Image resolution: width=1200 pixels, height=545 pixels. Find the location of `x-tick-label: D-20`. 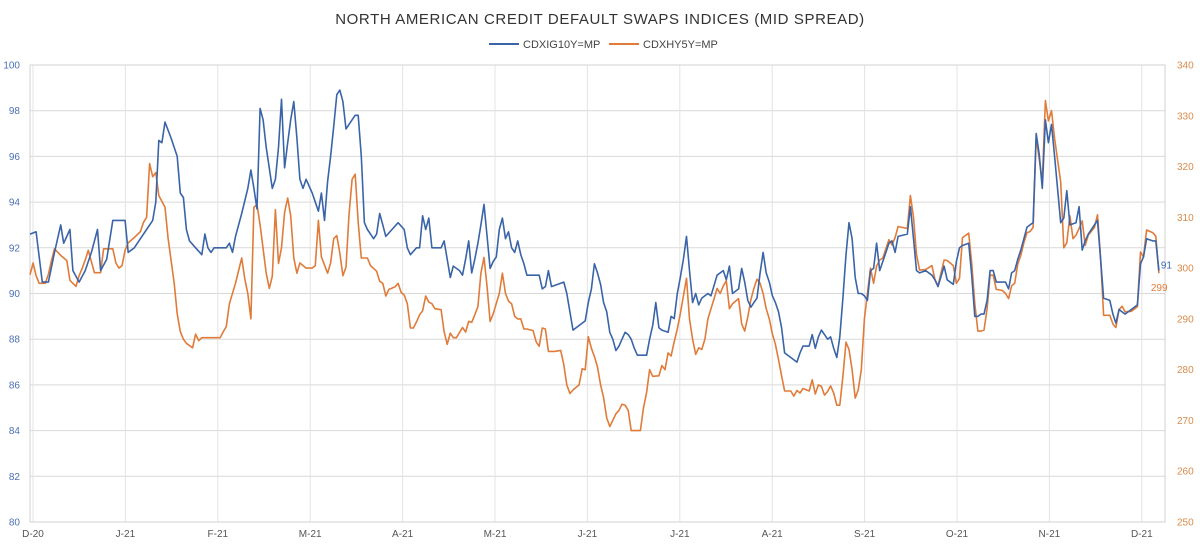

x-tick-label: D-20 is located at coordinates (33, 534).